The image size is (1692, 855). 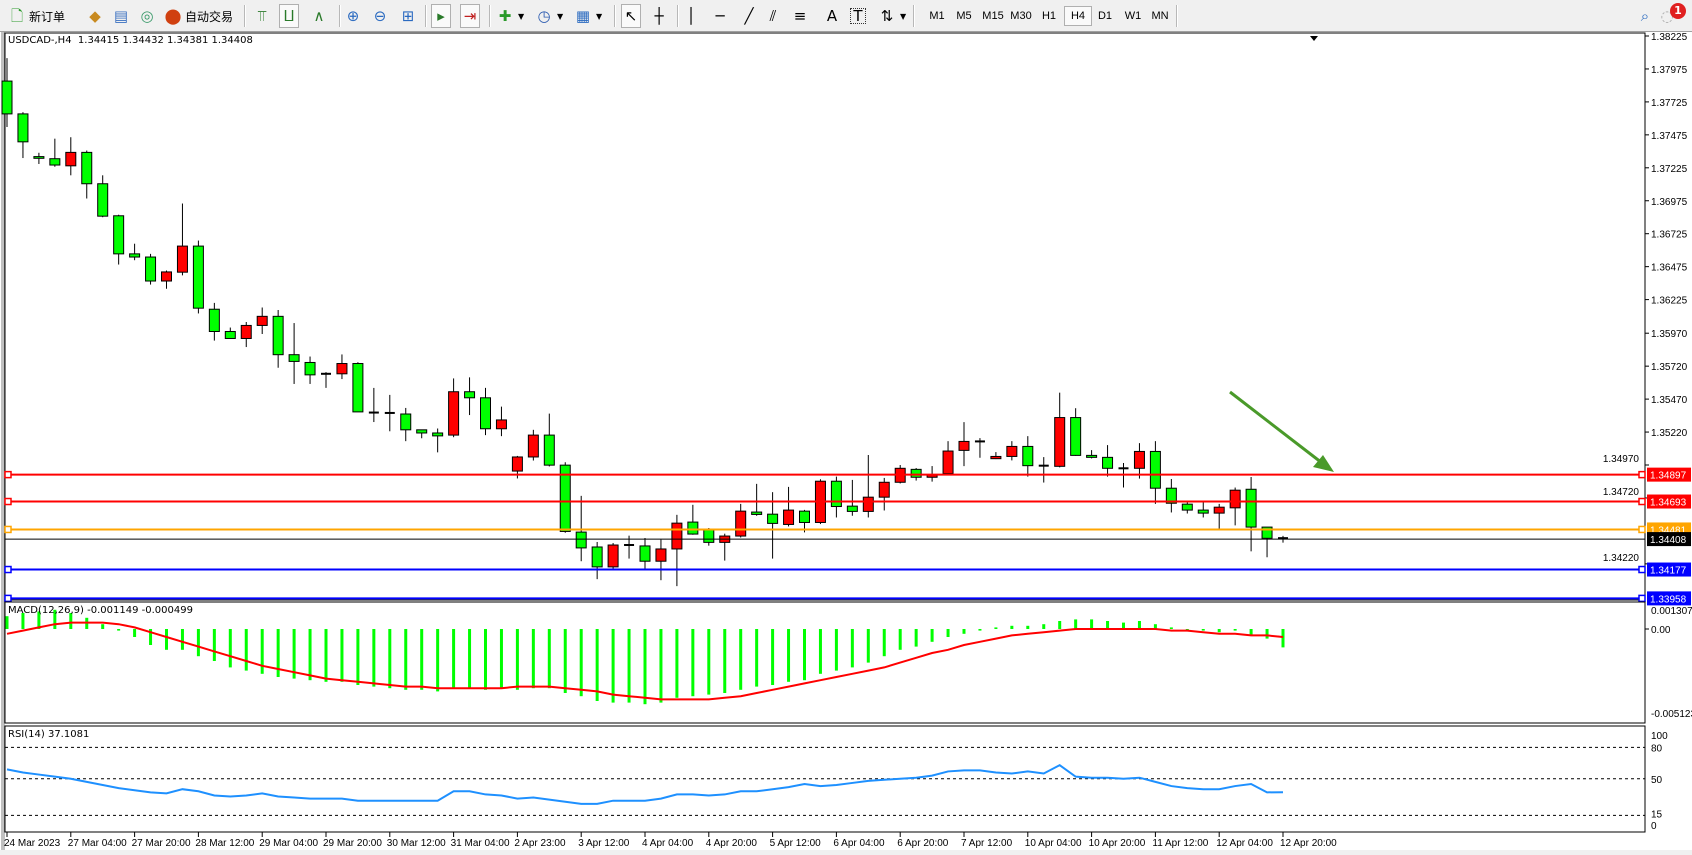 I want to click on timeframe-h4: H4, so click(x=1078, y=16).